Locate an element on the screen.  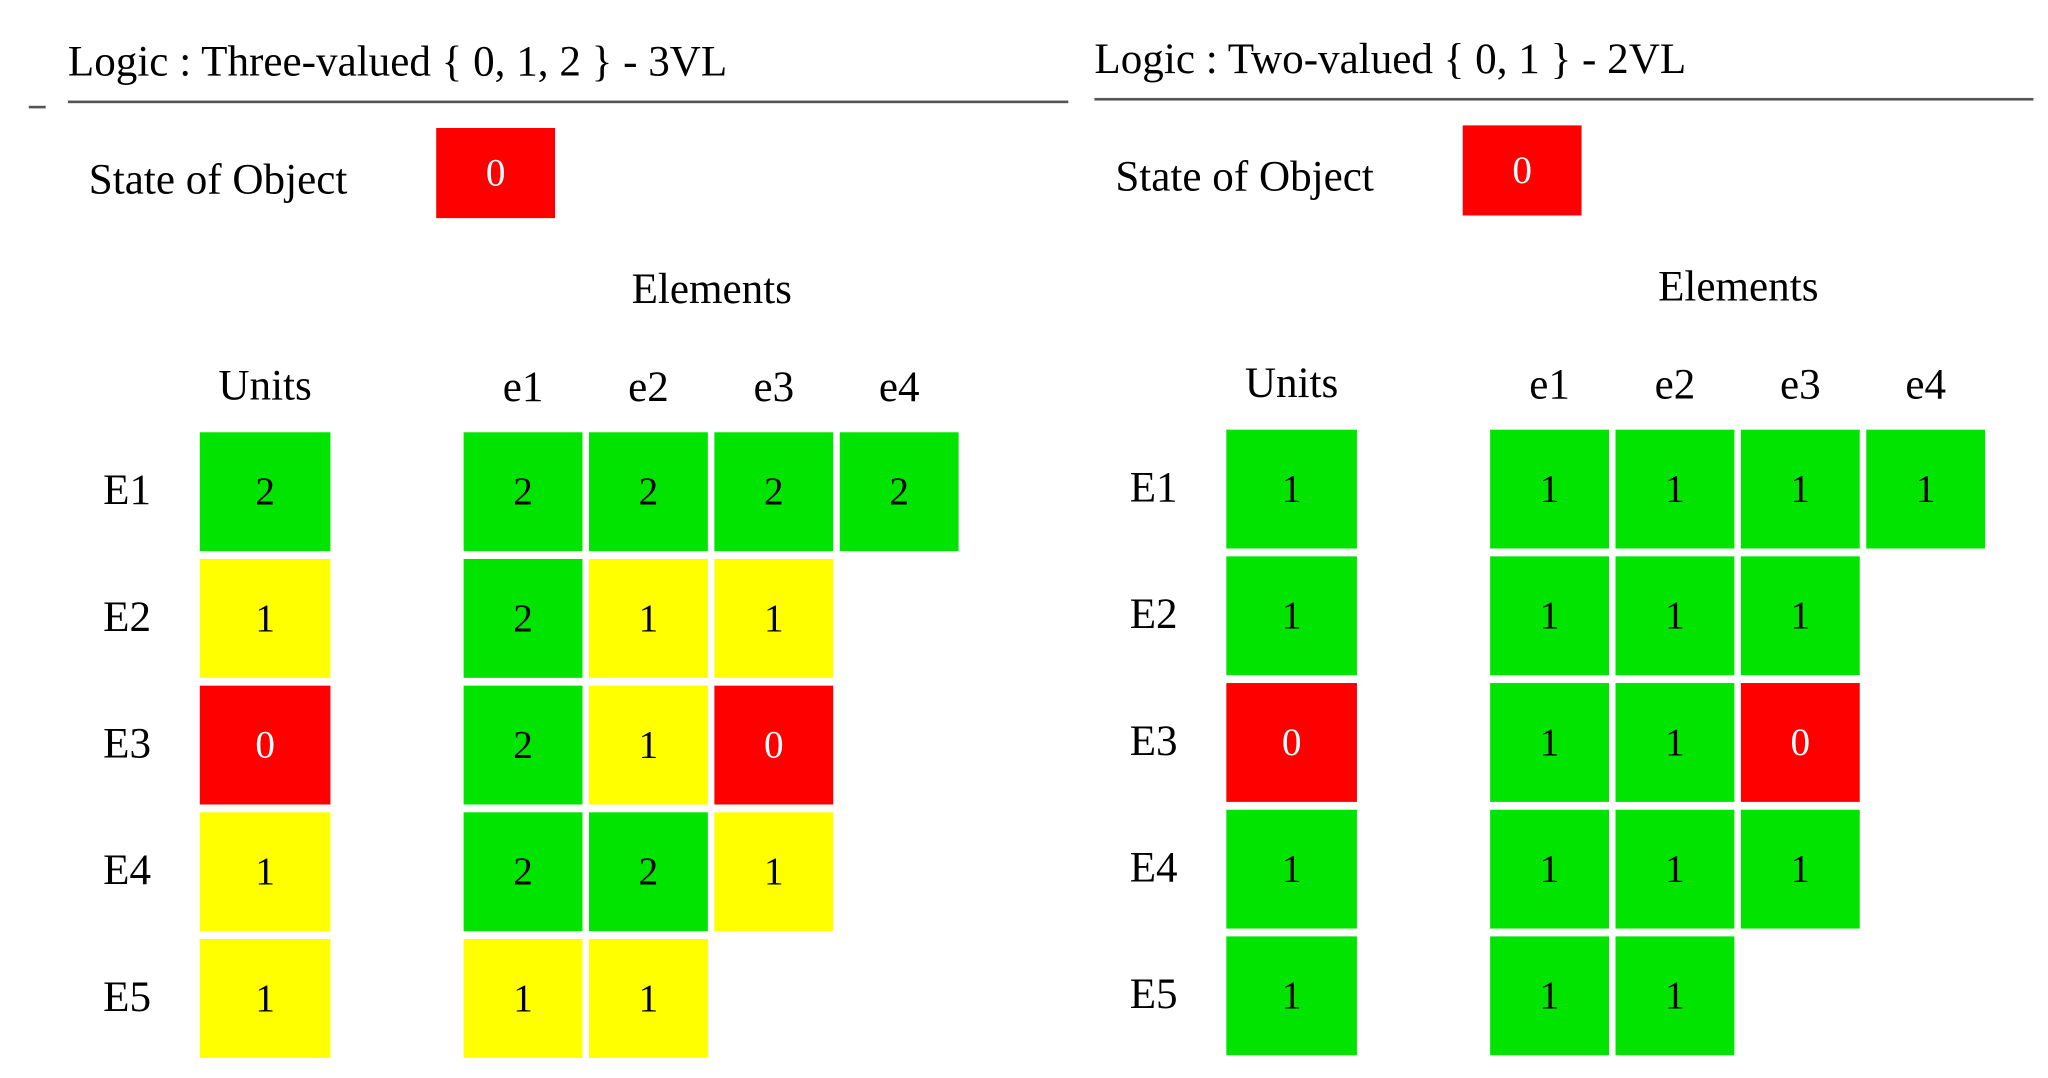
unit-cell: 2 is located at coordinates (265, 492).